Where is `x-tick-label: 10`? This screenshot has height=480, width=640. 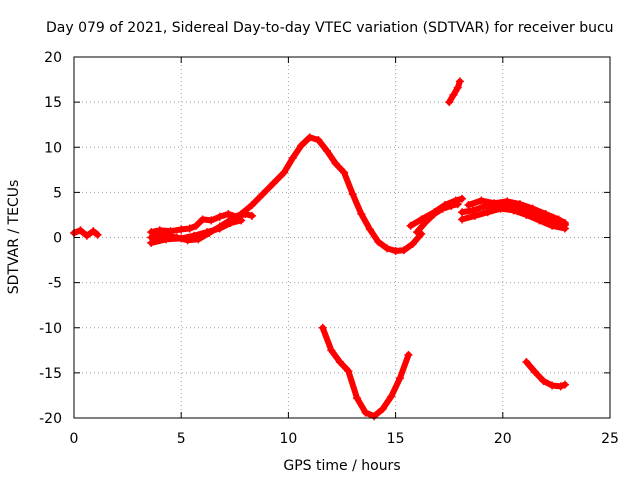 x-tick-label: 10 is located at coordinates (288, 439).